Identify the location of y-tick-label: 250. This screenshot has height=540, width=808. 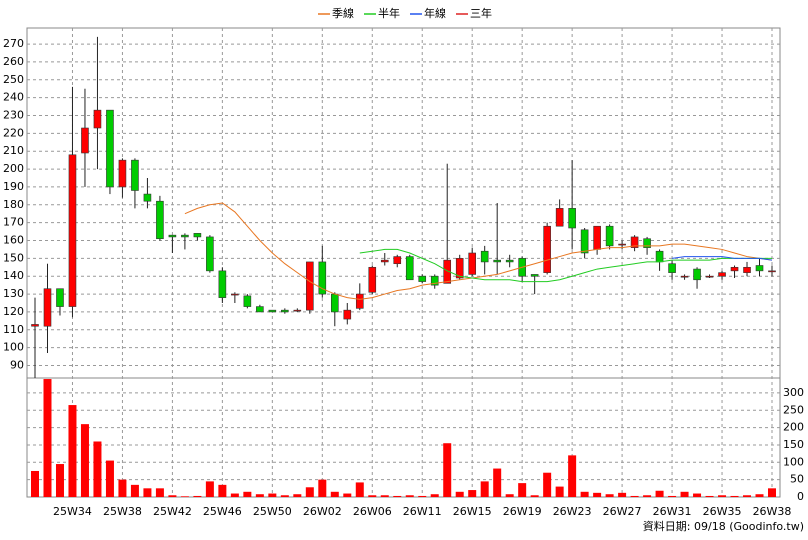
(13, 79).